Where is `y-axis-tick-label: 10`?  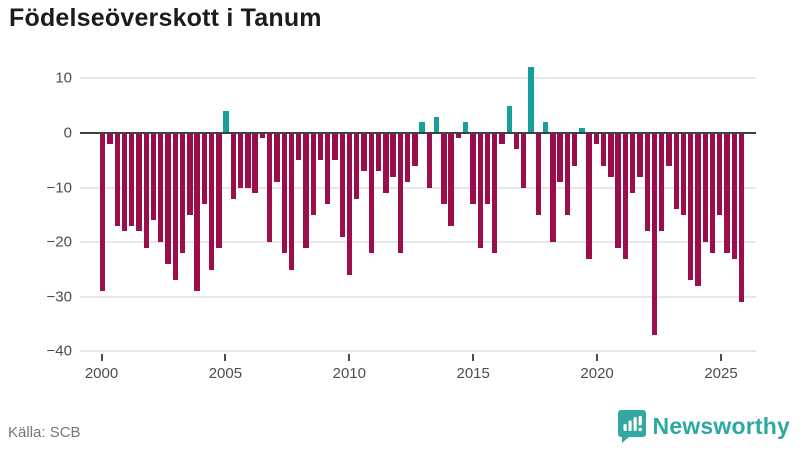
y-axis-tick-label: 10 is located at coordinates (63, 78).